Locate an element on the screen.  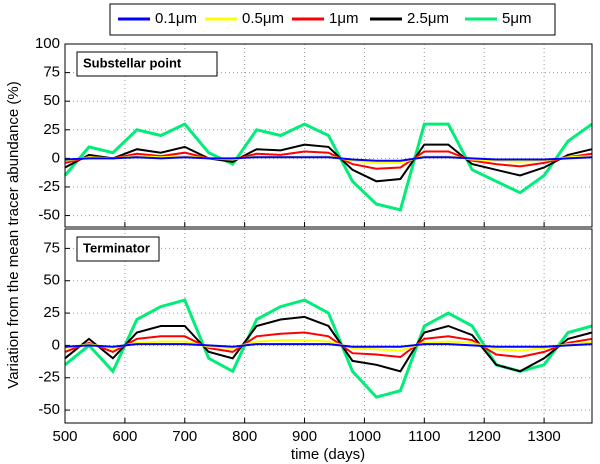
annotation: Substellar point is located at coordinates (132, 62).